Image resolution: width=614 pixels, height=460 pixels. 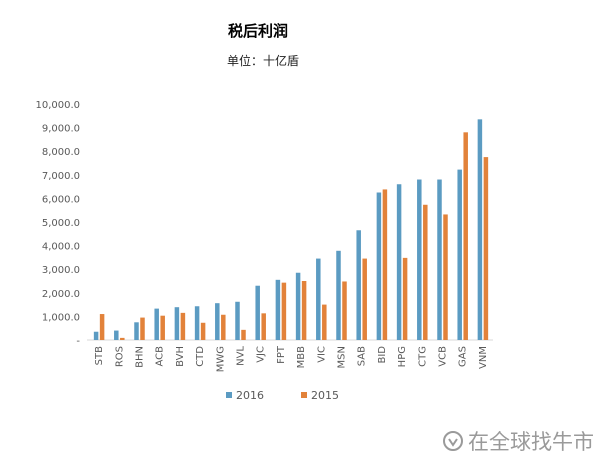 I want to click on bar-2016-VIC, so click(x=318, y=299).